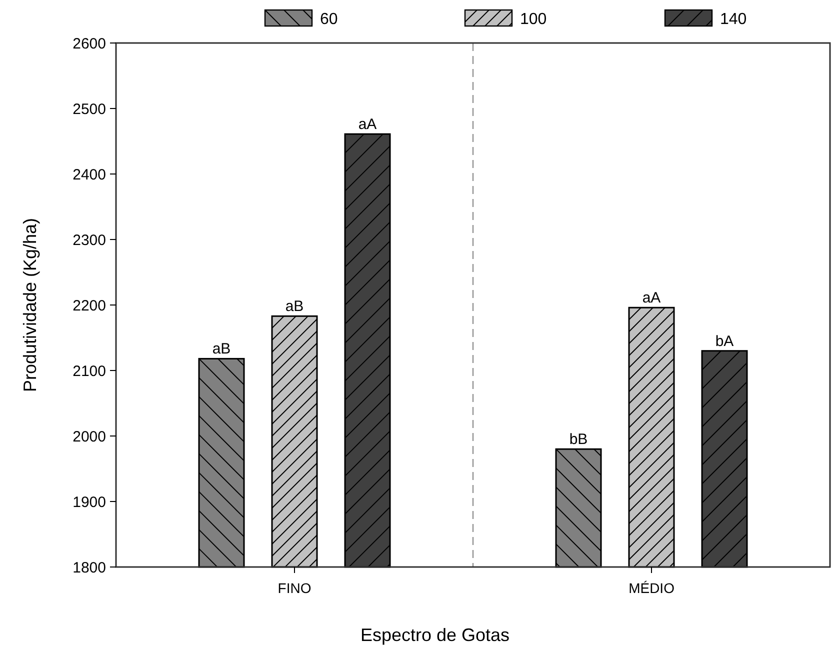  What do you see at coordinates (435, 635) in the screenshot?
I see `x-axis-title: Espectro de Gotas` at bounding box center [435, 635].